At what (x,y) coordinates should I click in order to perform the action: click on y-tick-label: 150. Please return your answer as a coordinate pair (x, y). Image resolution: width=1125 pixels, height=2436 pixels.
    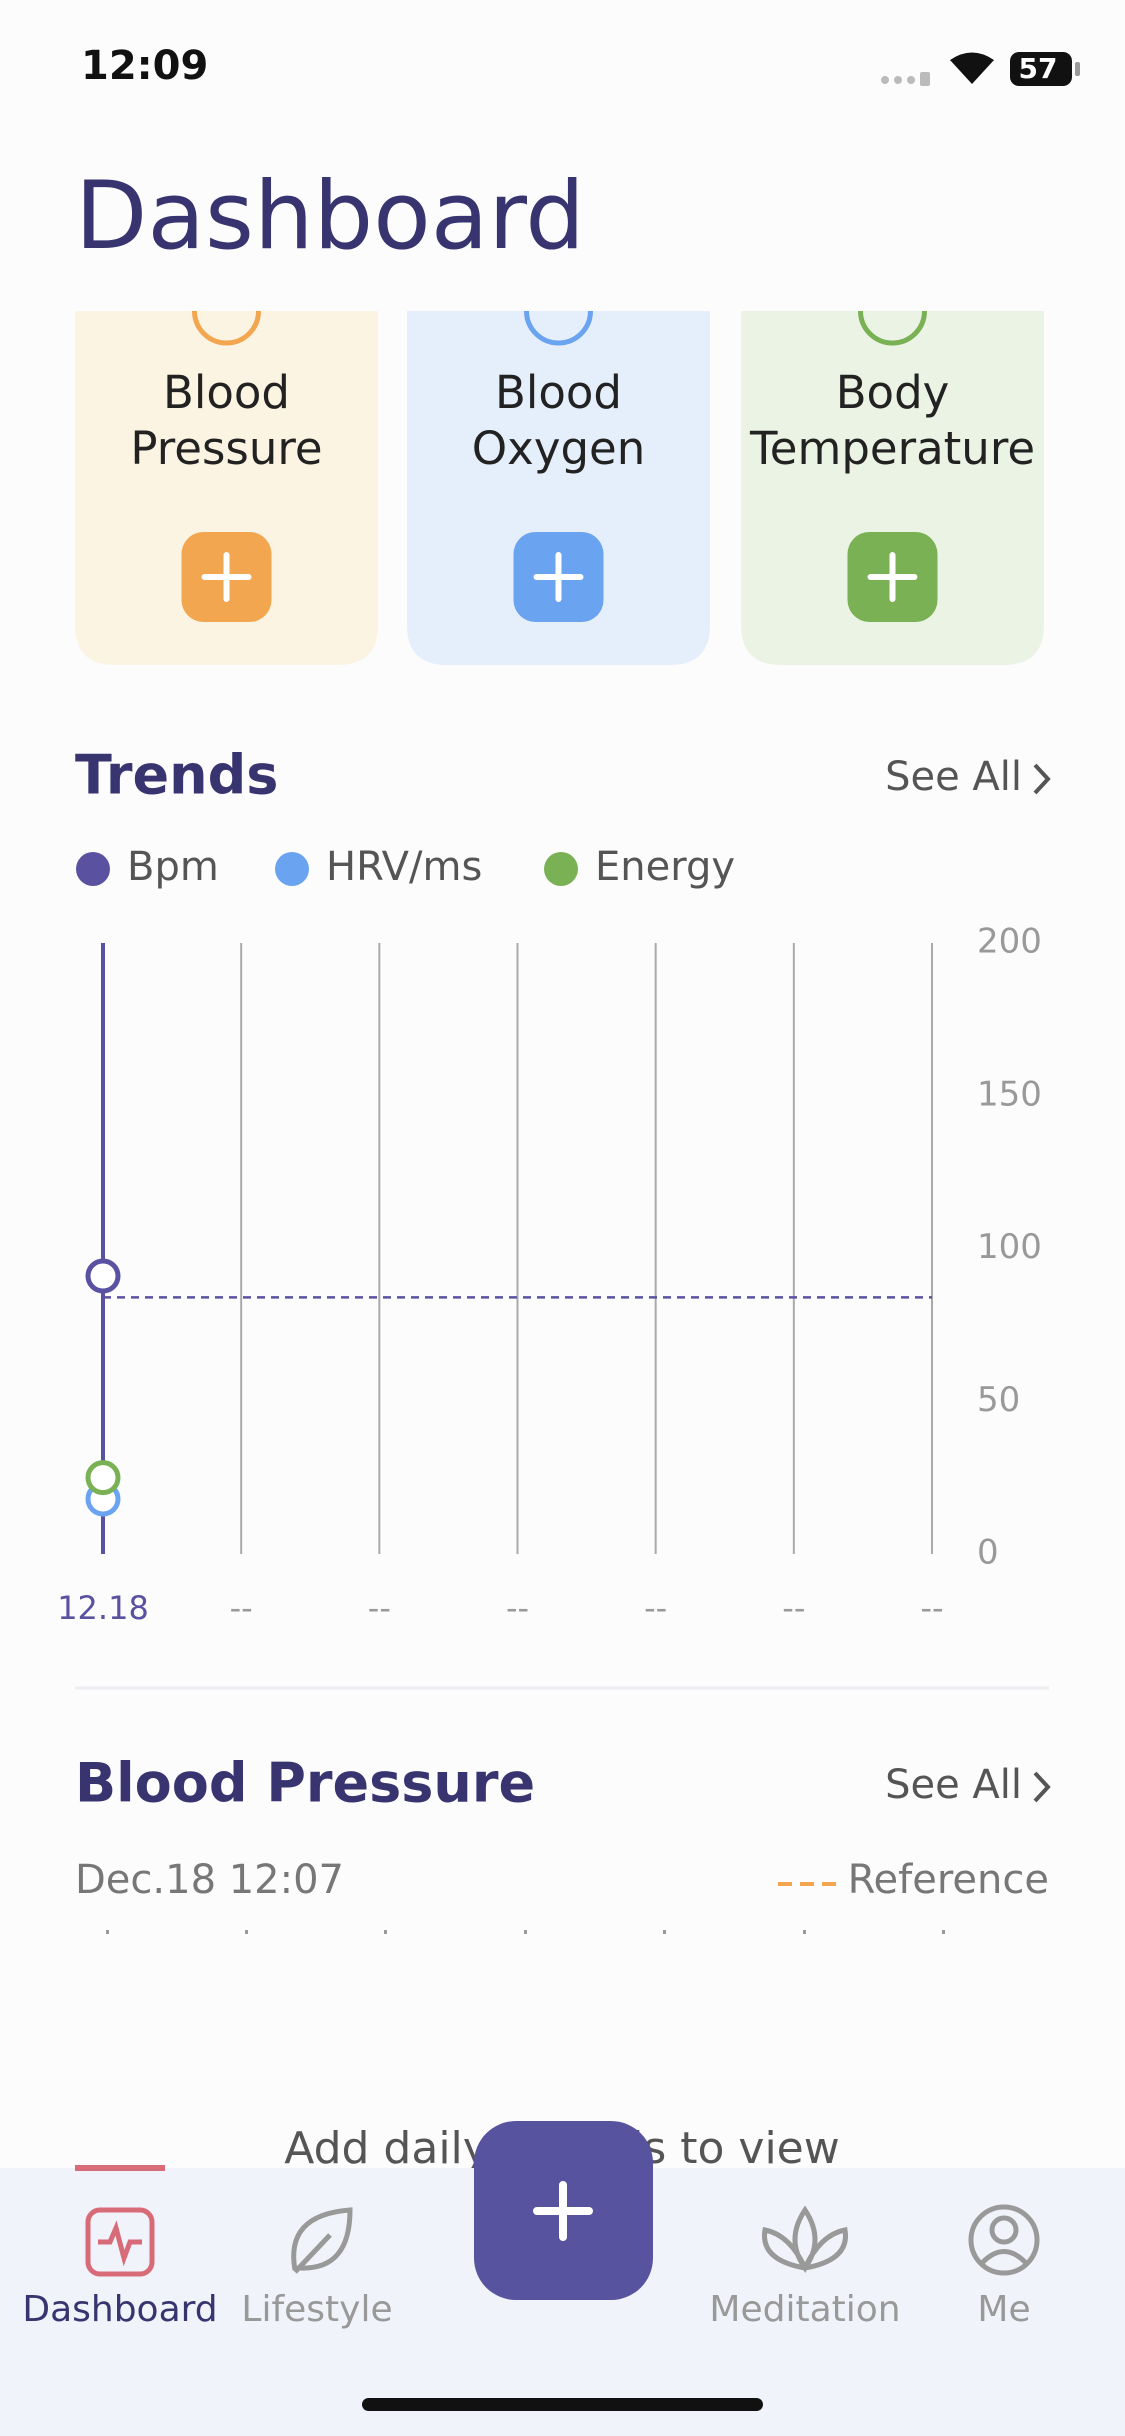
    Looking at the image, I should click on (1009, 1094).